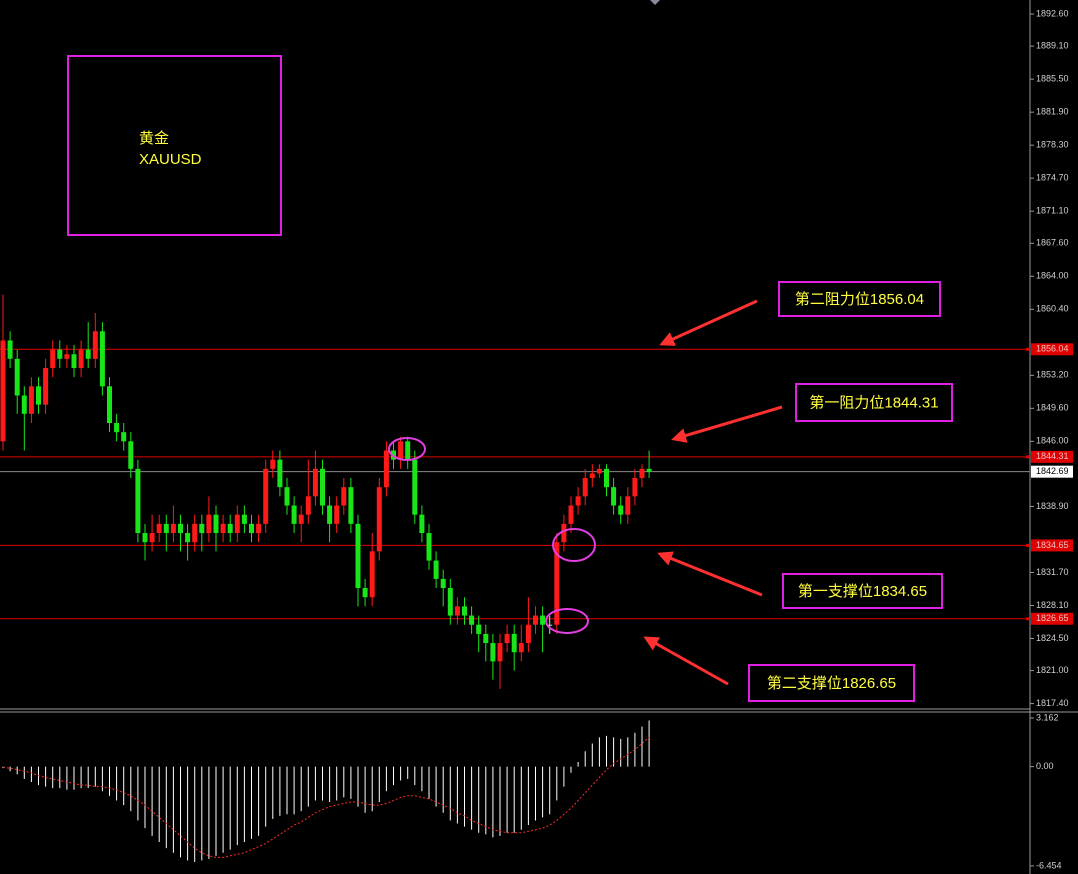  Describe the element at coordinates (1052, 145) in the screenshot. I see `y-tick-label: 1878.30` at that location.